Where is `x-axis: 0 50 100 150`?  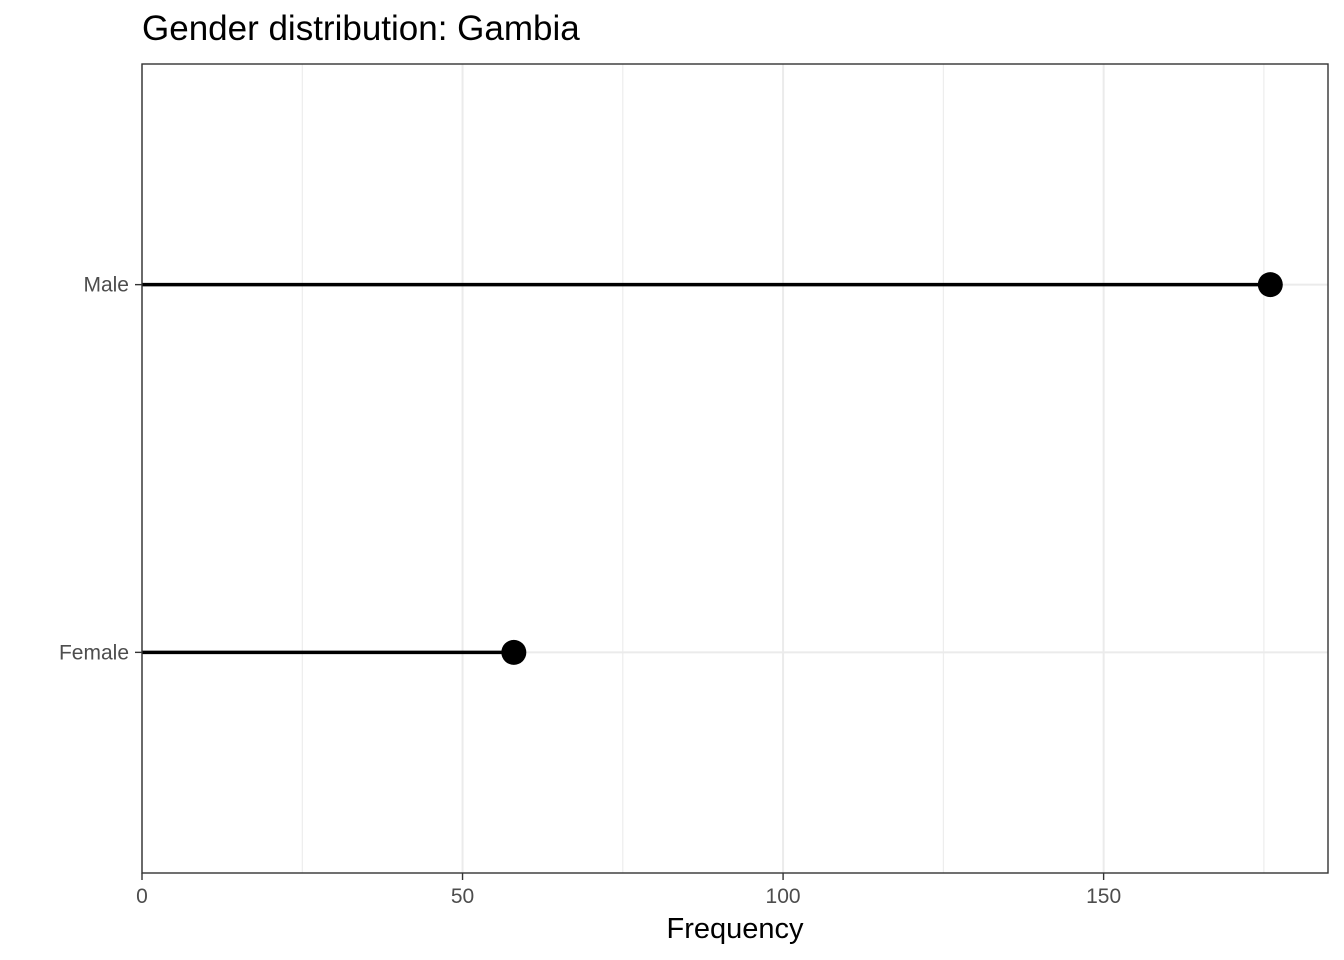
x-axis: 0 50 100 150 is located at coordinates (628, 890).